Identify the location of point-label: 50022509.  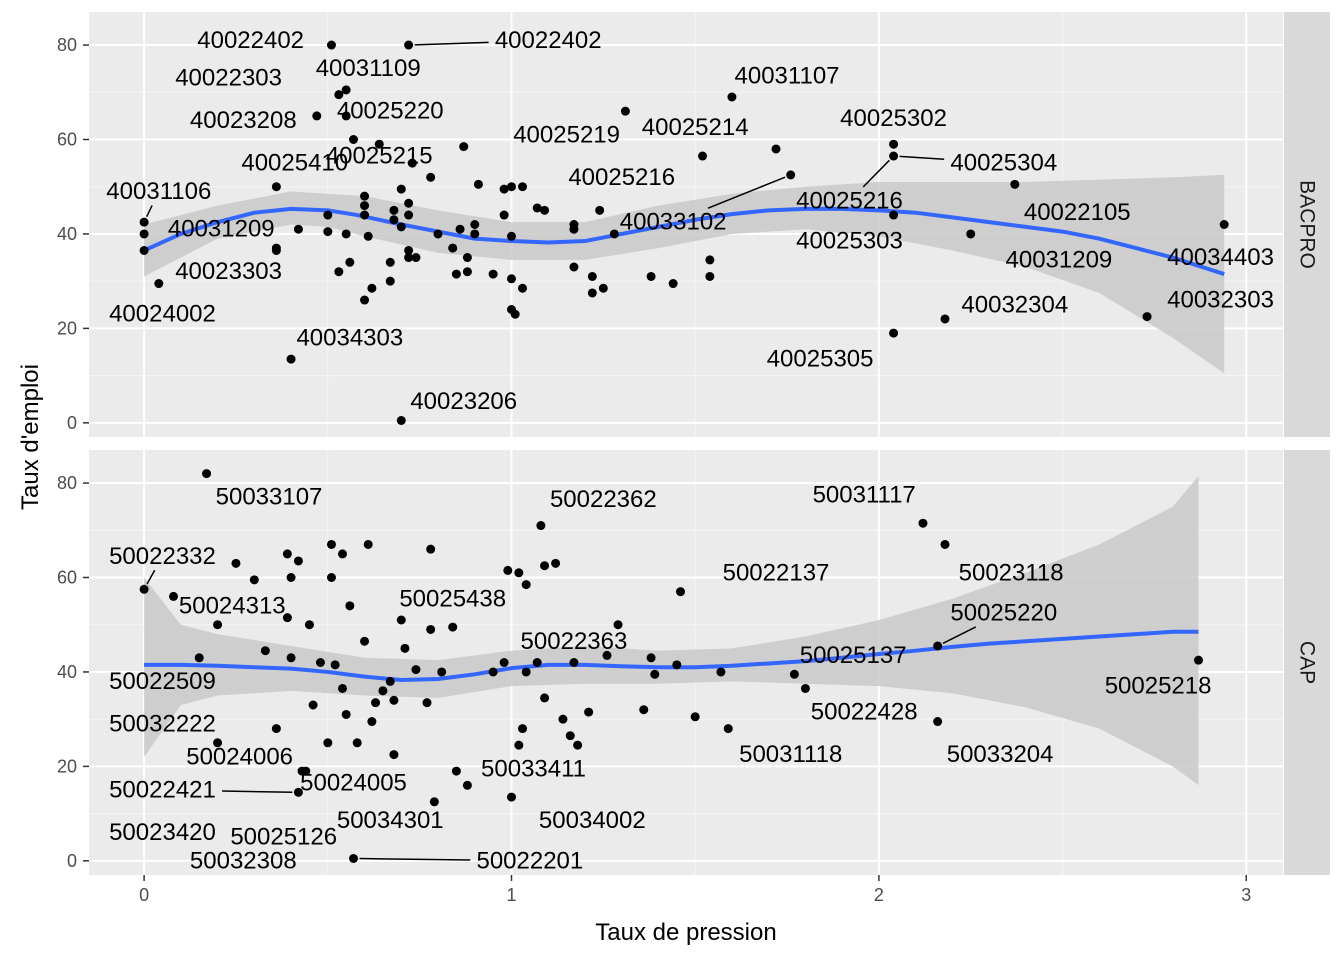
(162, 681).